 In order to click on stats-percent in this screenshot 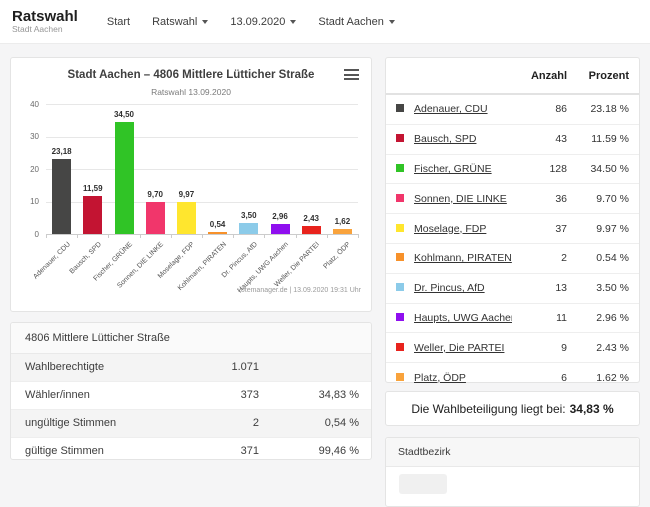, I will do `click(309, 367)`.